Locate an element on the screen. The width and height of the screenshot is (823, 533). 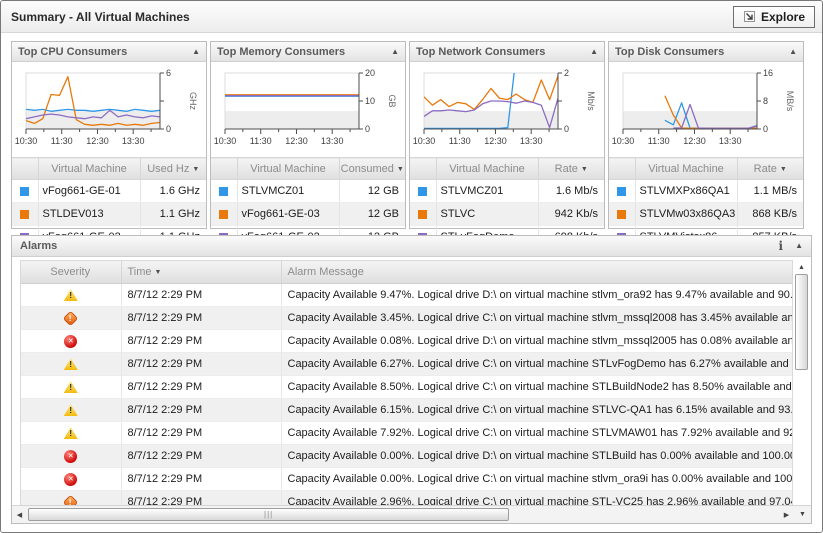
vertical-scrollbar: ▲ is located at coordinates (801, 382).